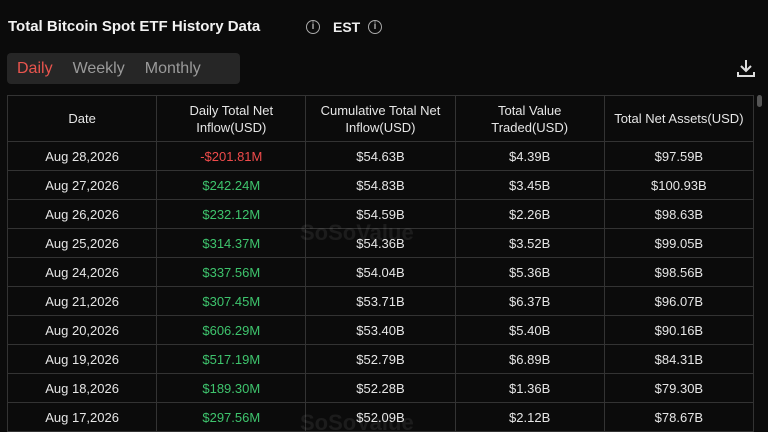  I want to click on table-cell: $6.37B, so click(529, 301).